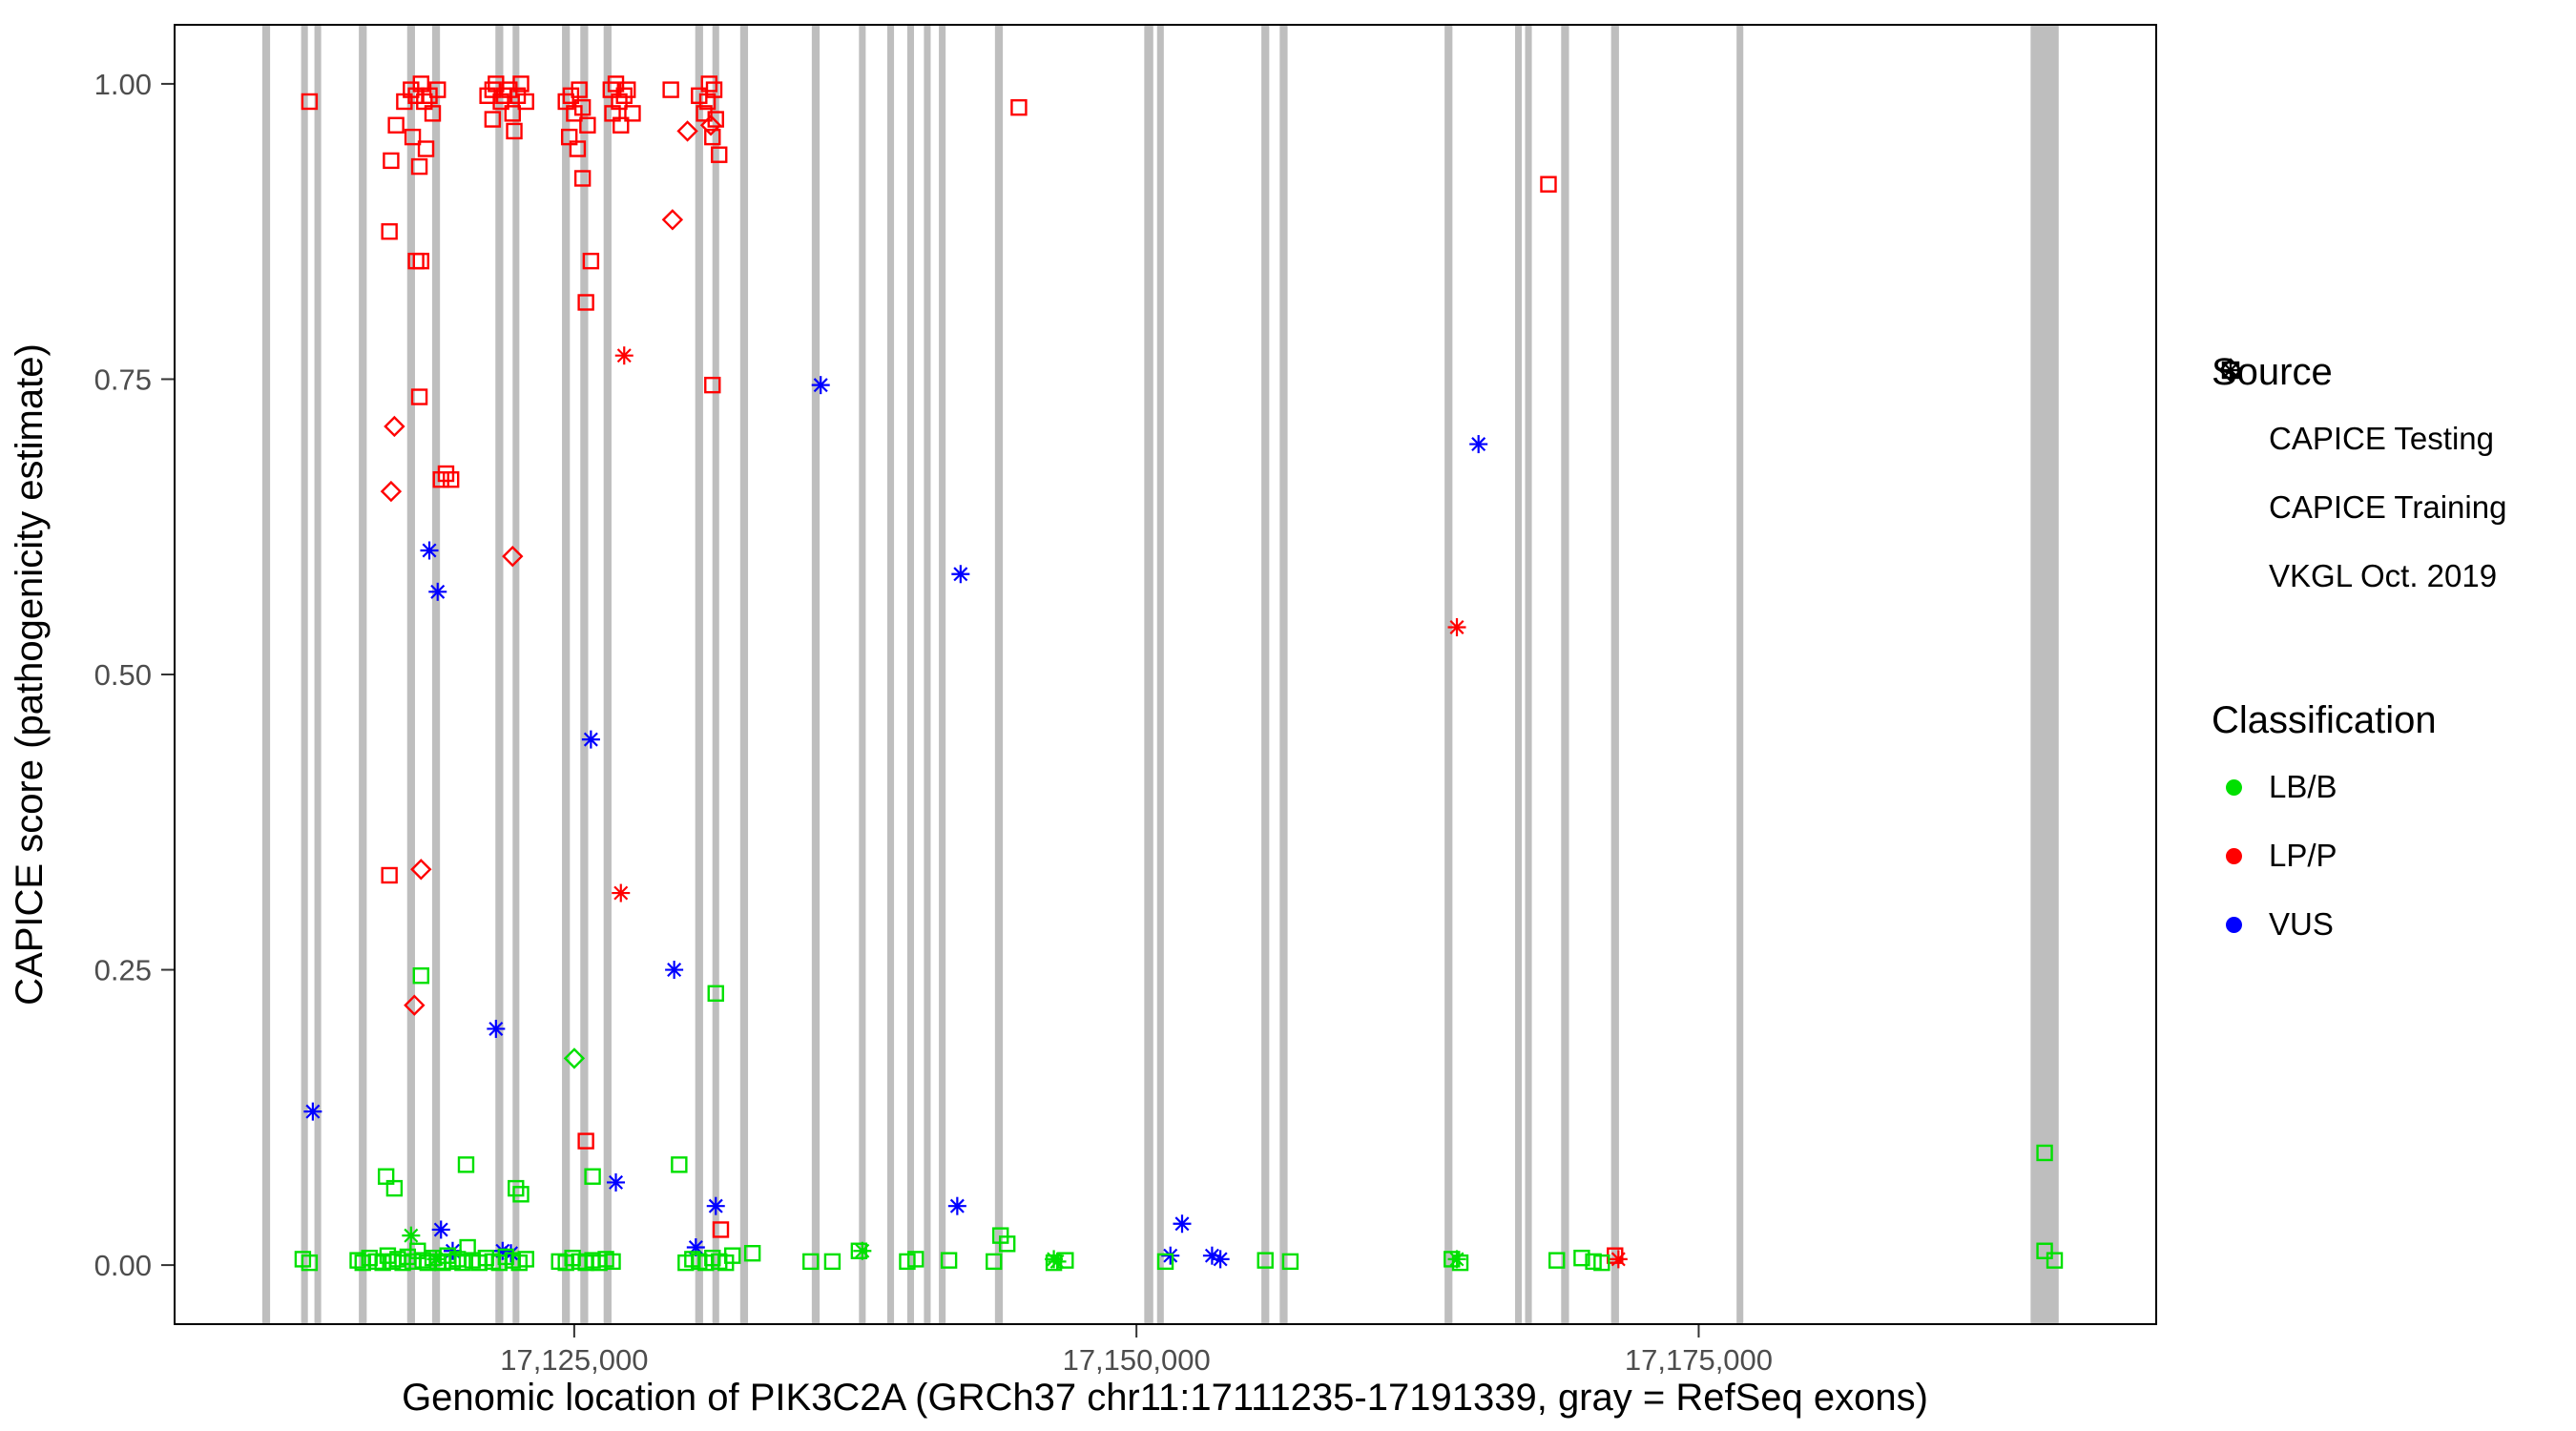 This screenshot has width=2576, height=1431. I want to click on classification-legend-title: Classification, so click(2324, 720).